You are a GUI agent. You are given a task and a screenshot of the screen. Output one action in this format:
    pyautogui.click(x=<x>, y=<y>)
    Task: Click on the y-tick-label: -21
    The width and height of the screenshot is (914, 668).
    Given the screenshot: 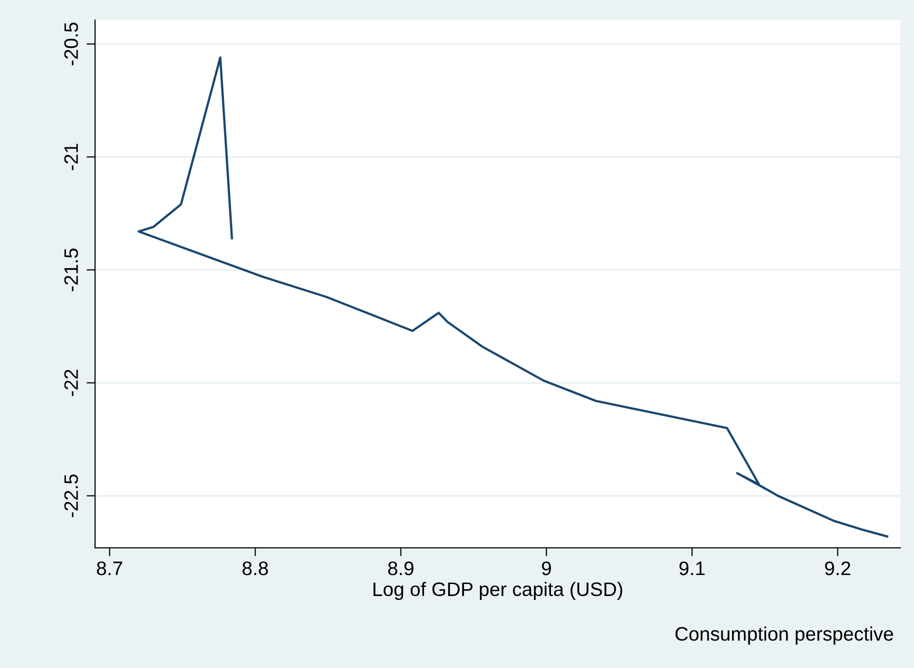 What is the action you would take?
    pyautogui.click(x=71, y=157)
    